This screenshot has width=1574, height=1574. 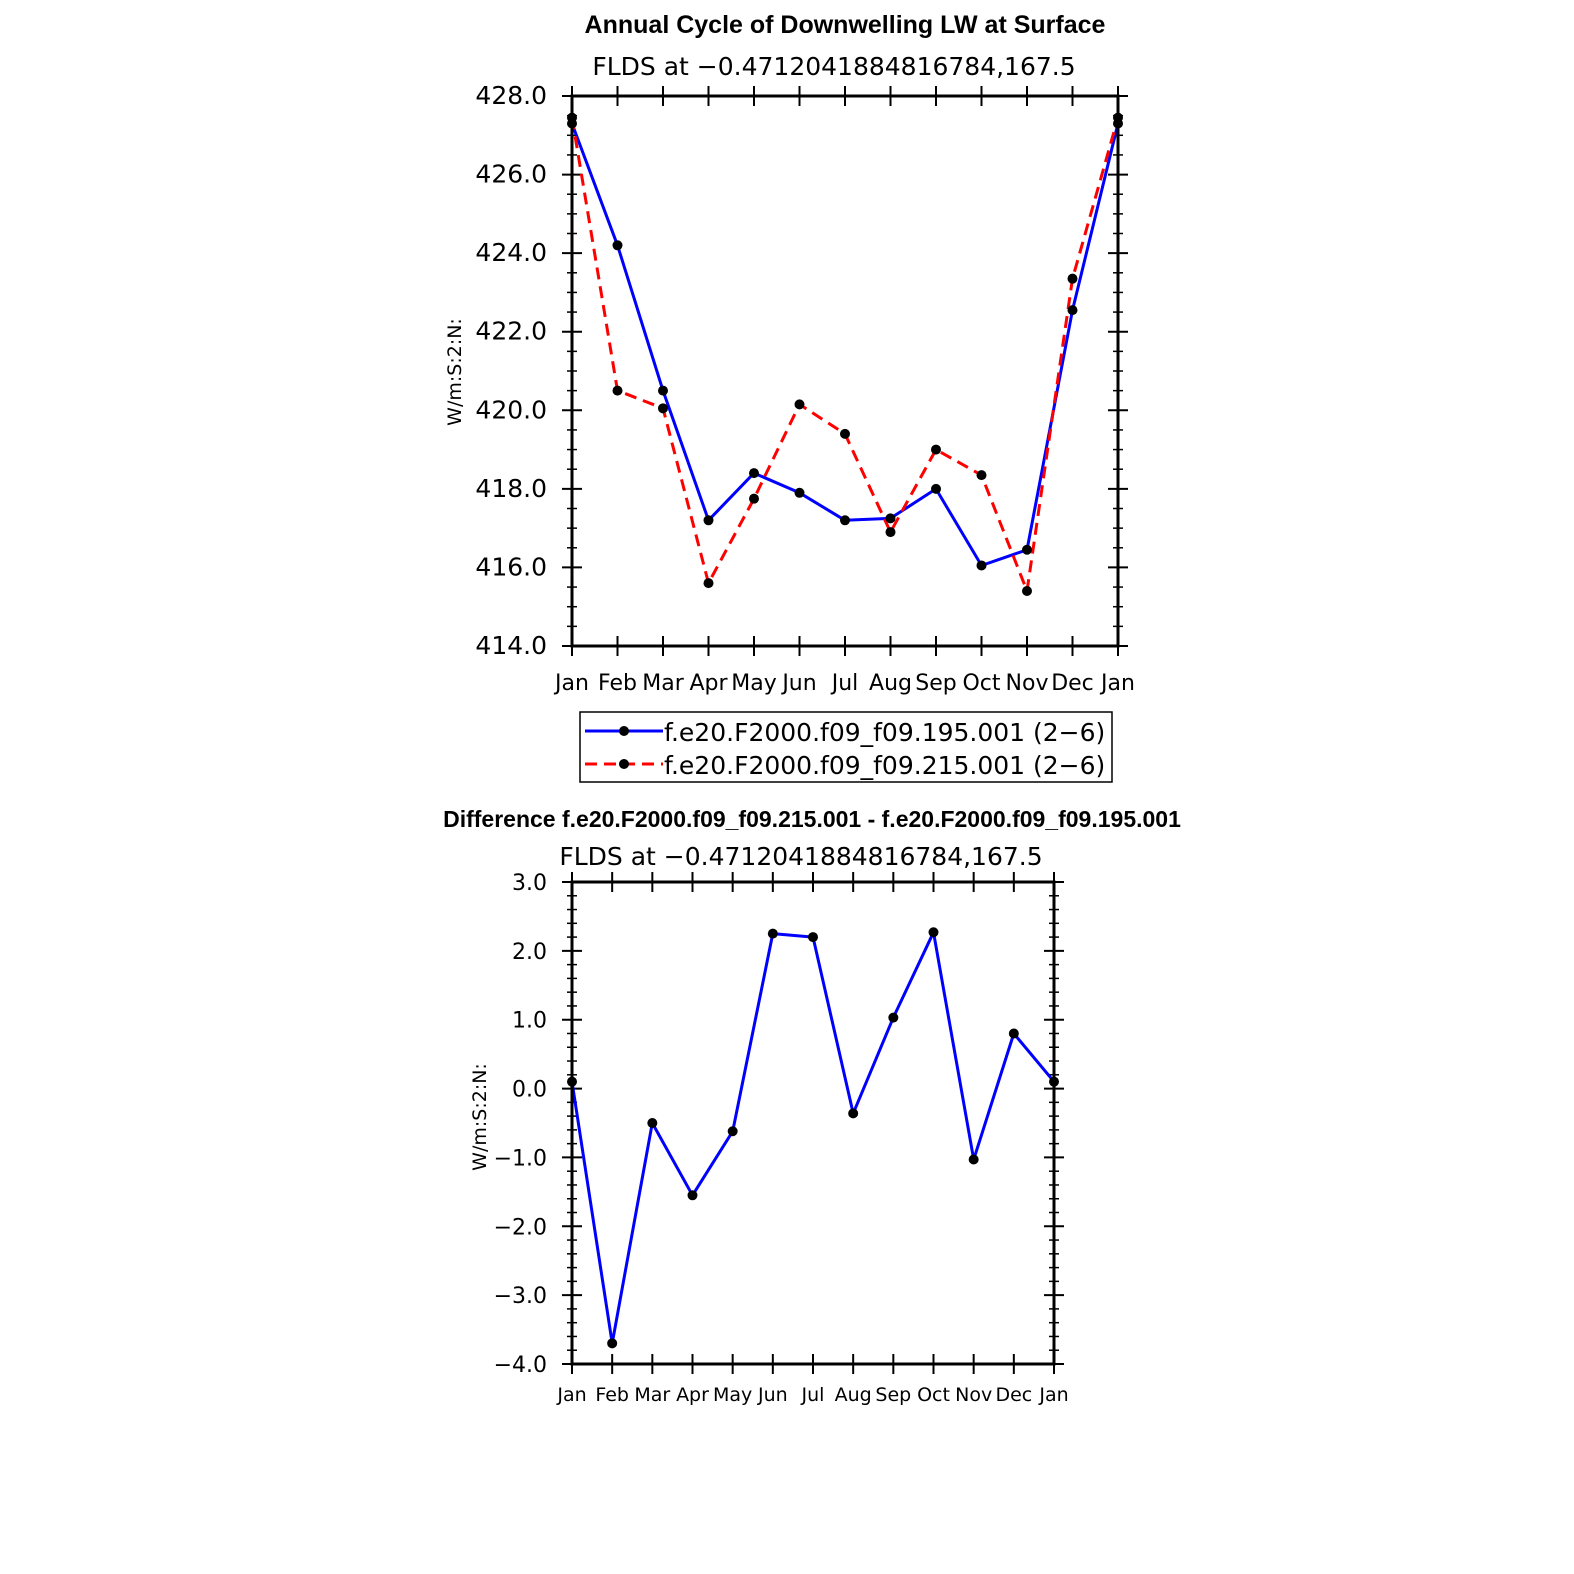 What do you see at coordinates (529, 883) in the screenshot?
I see `y-tick-label: 3.0` at bounding box center [529, 883].